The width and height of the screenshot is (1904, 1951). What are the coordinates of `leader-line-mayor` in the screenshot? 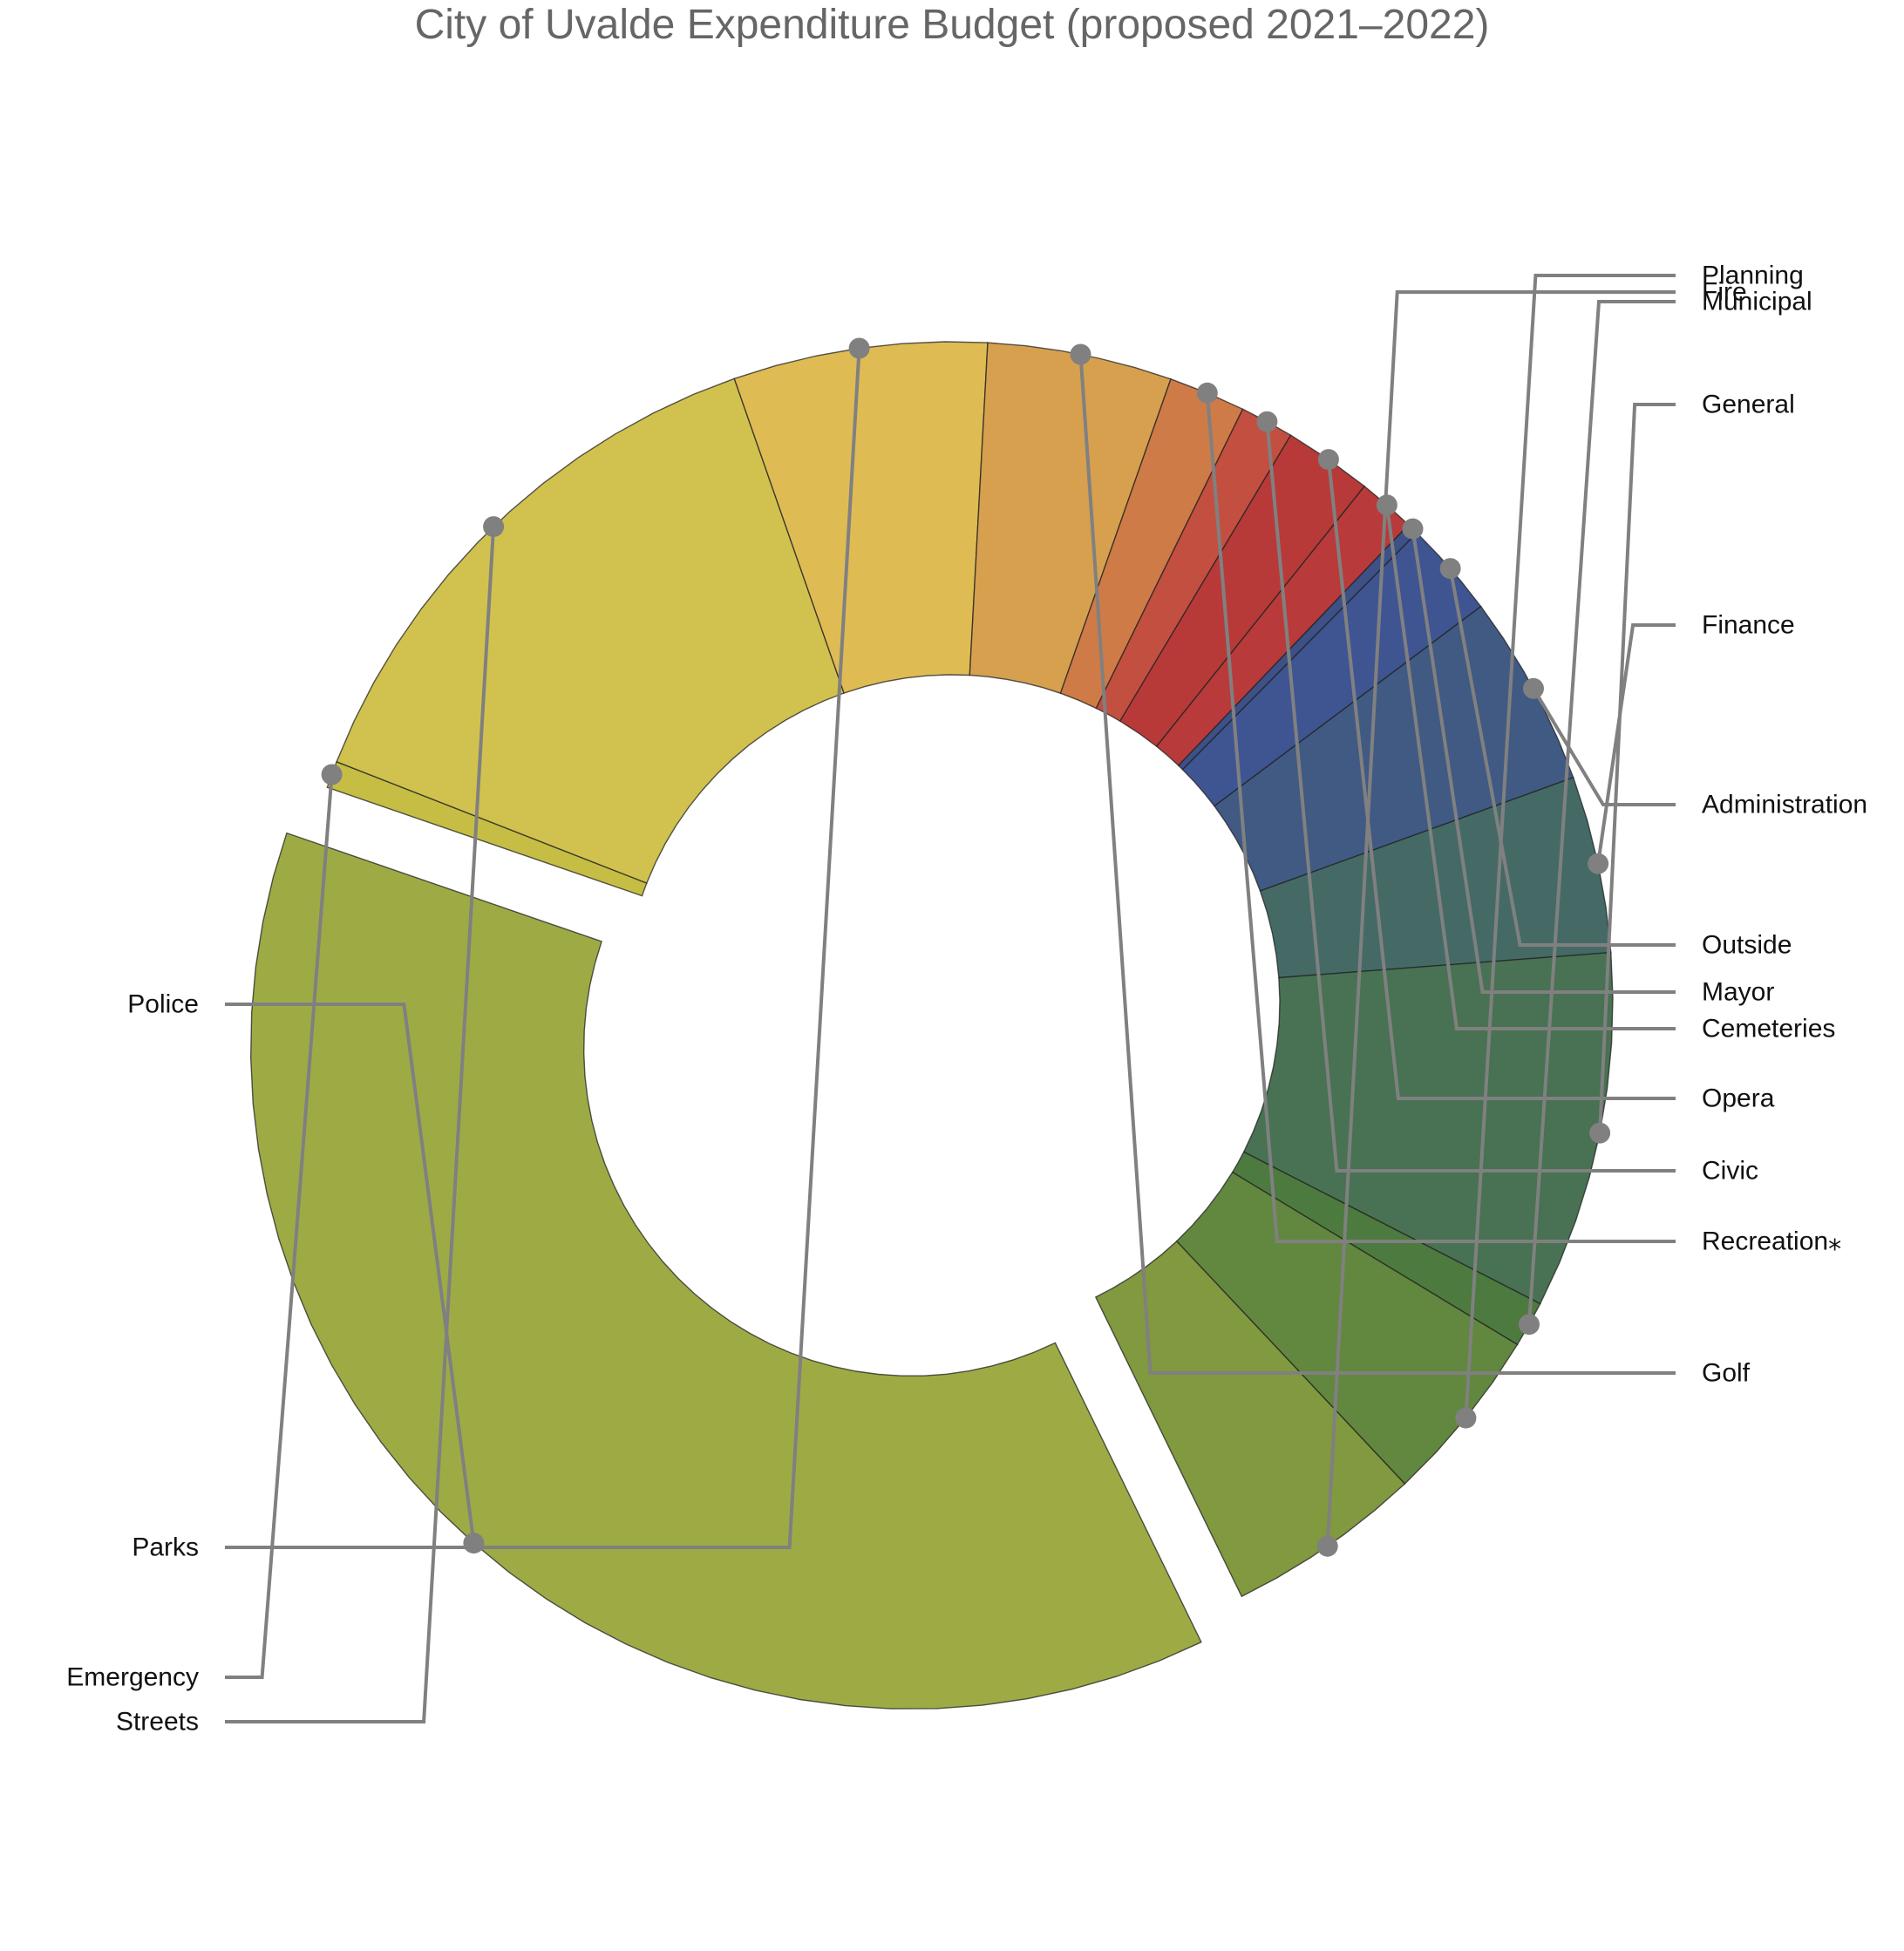 It's located at (1543, 761).